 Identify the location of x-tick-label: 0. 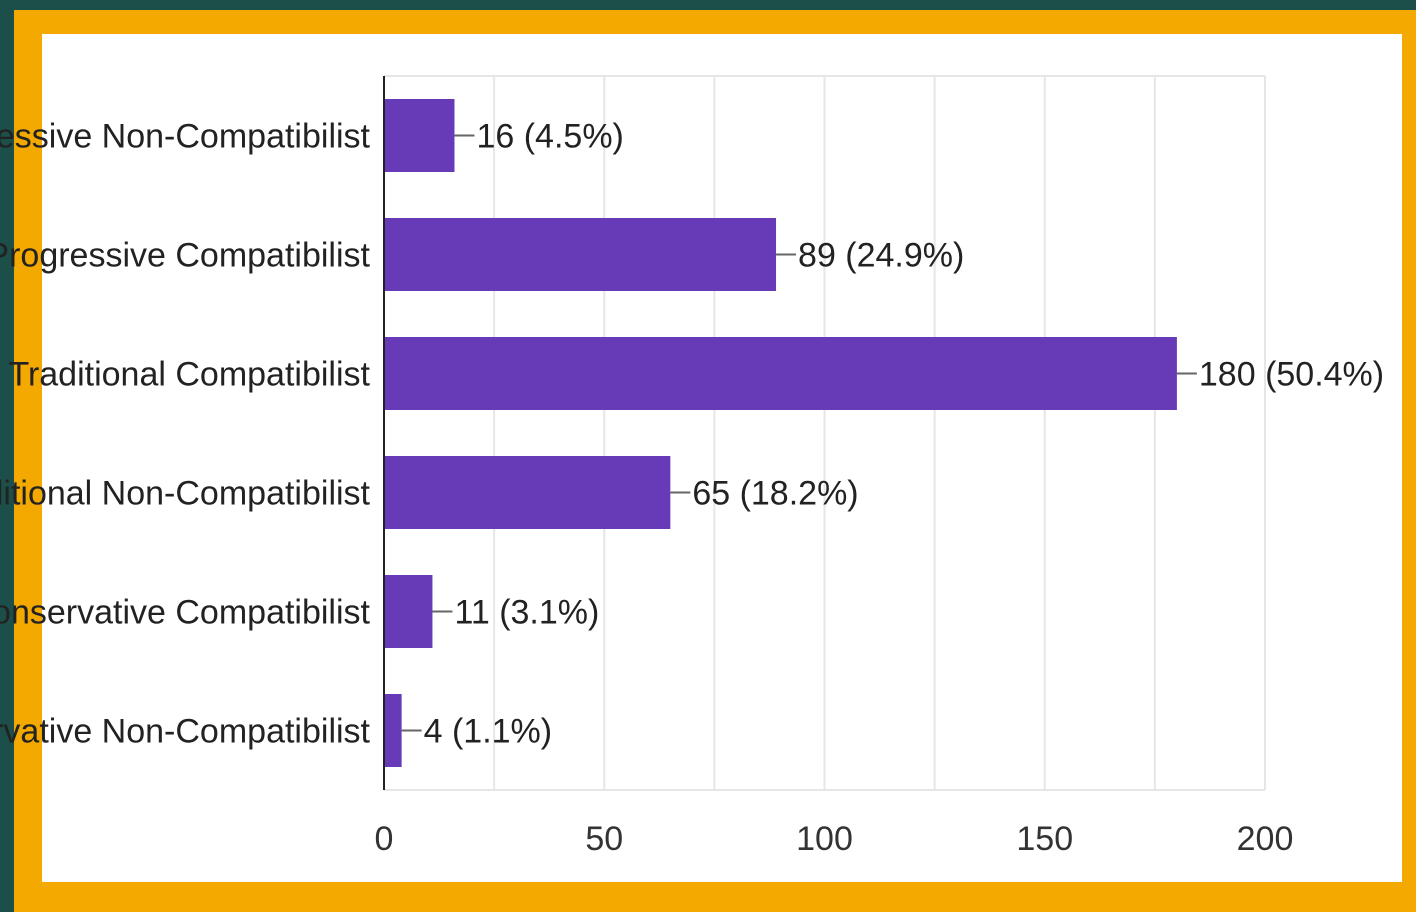
(384, 839).